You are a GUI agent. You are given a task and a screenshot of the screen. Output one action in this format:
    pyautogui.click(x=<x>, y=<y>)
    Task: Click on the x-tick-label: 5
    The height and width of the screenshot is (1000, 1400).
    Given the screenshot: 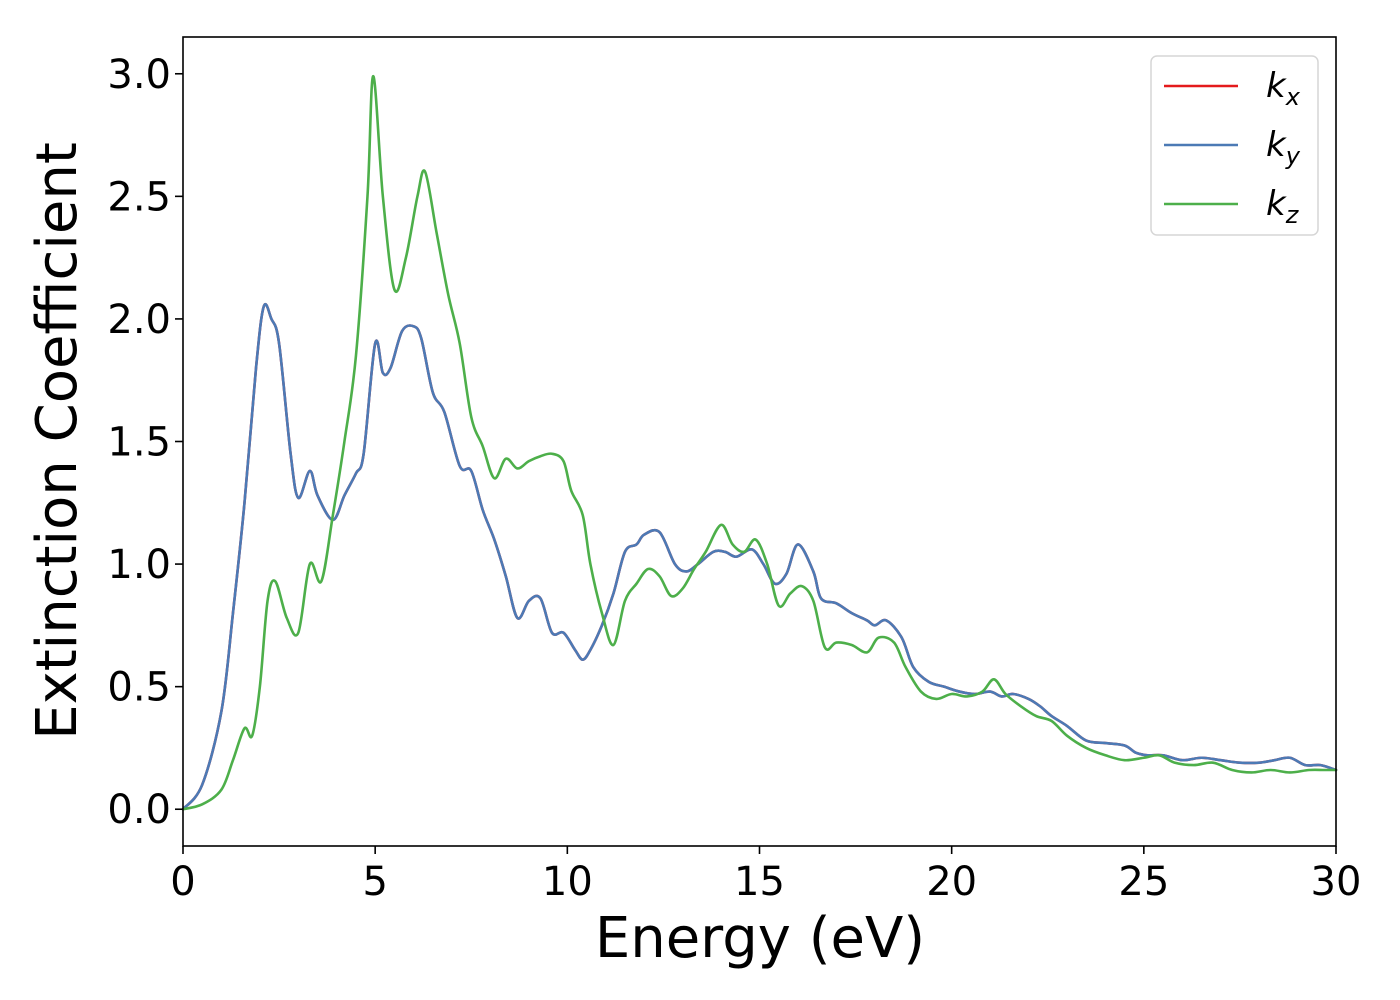 What is the action you would take?
    pyautogui.click(x=374, y=882)
    